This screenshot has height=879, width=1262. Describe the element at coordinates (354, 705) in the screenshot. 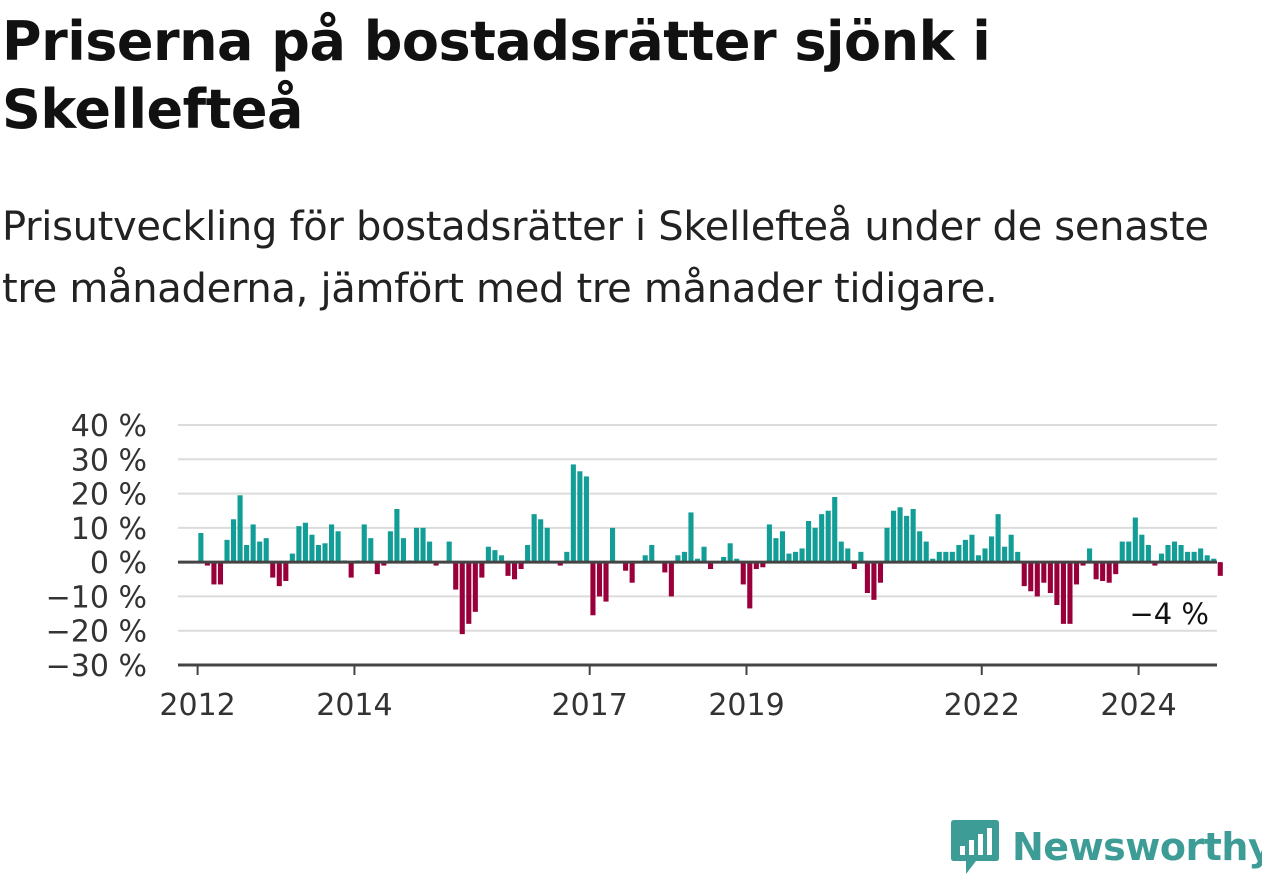

I see `x-tick-label: 2014` at that location.